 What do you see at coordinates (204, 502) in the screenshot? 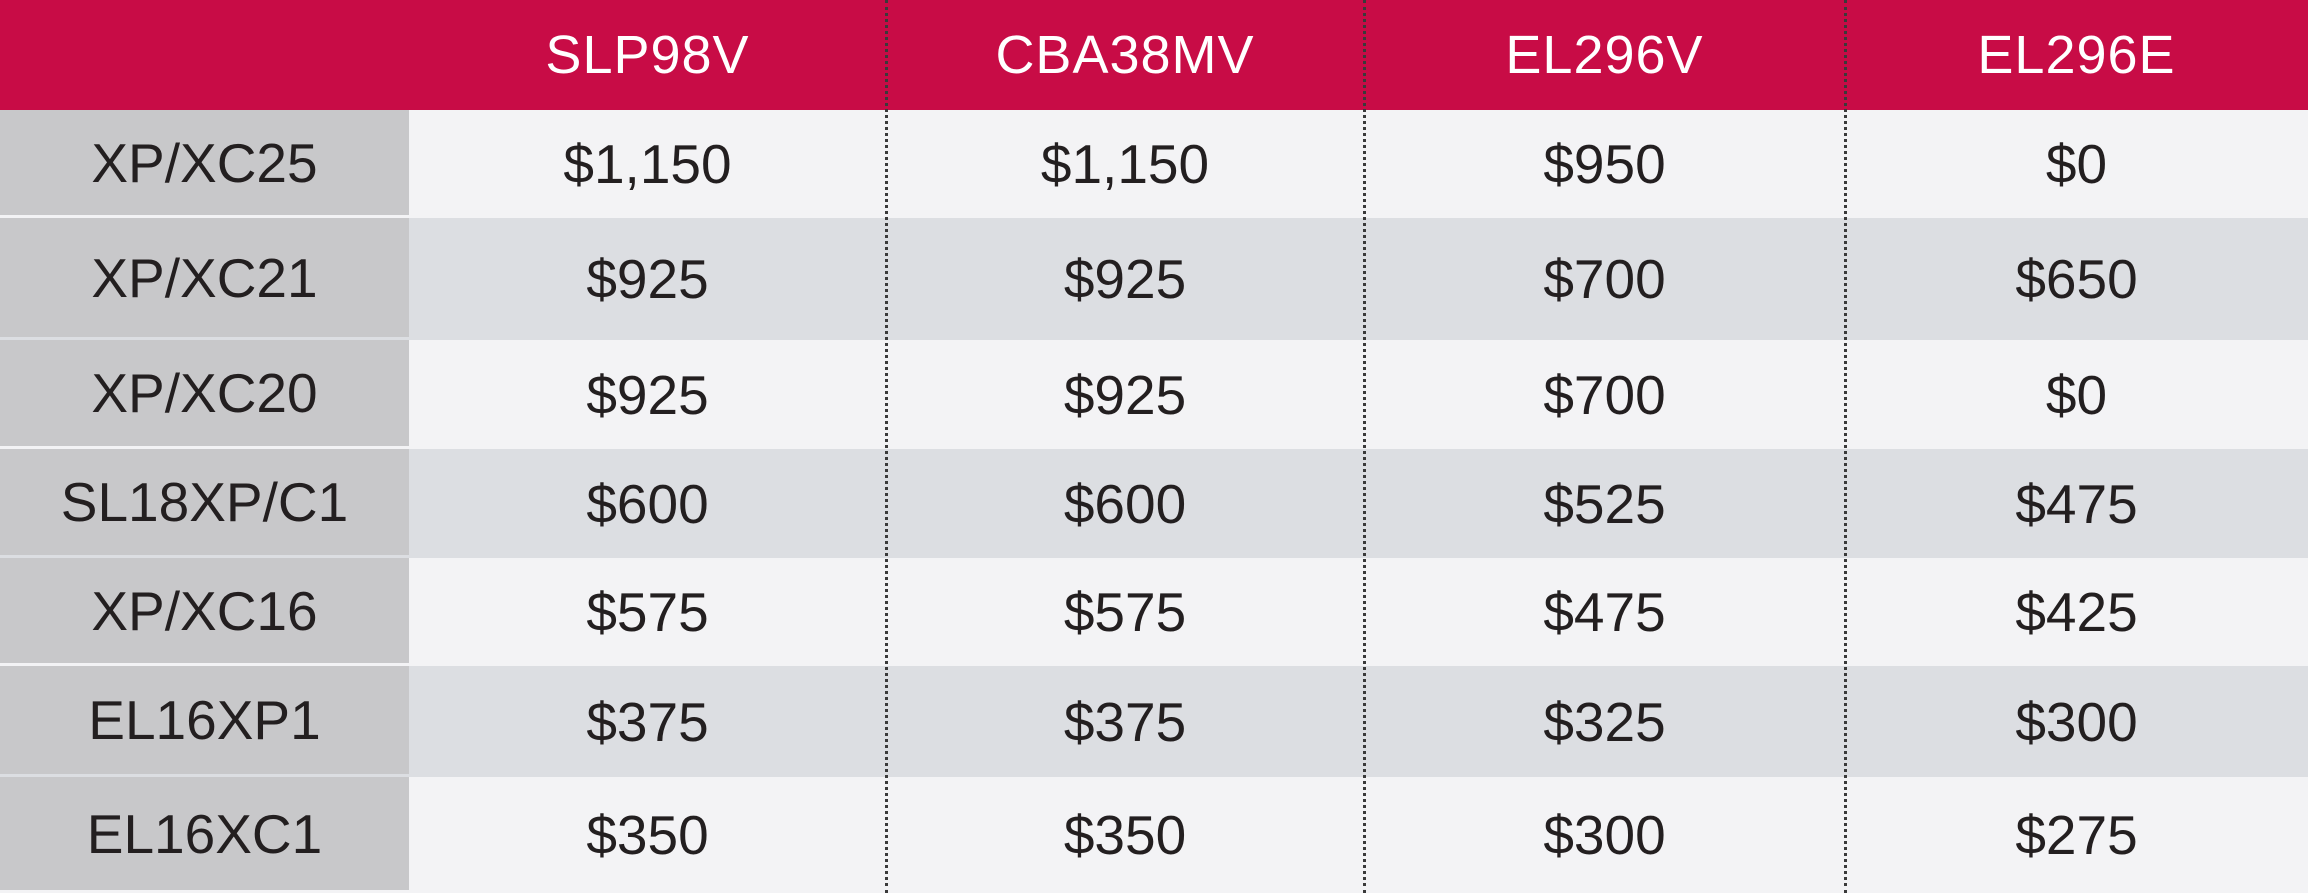
I see `row-label: SL18XP/C1` at bounding box center [204, 502].